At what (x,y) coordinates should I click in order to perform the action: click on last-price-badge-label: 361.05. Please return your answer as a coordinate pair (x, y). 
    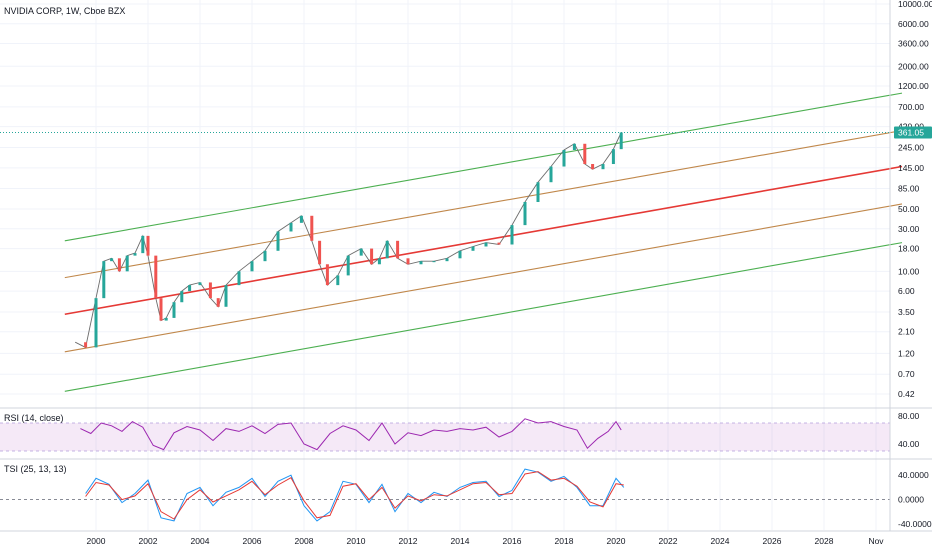
    Looking at the image, I should click on (911, 133).